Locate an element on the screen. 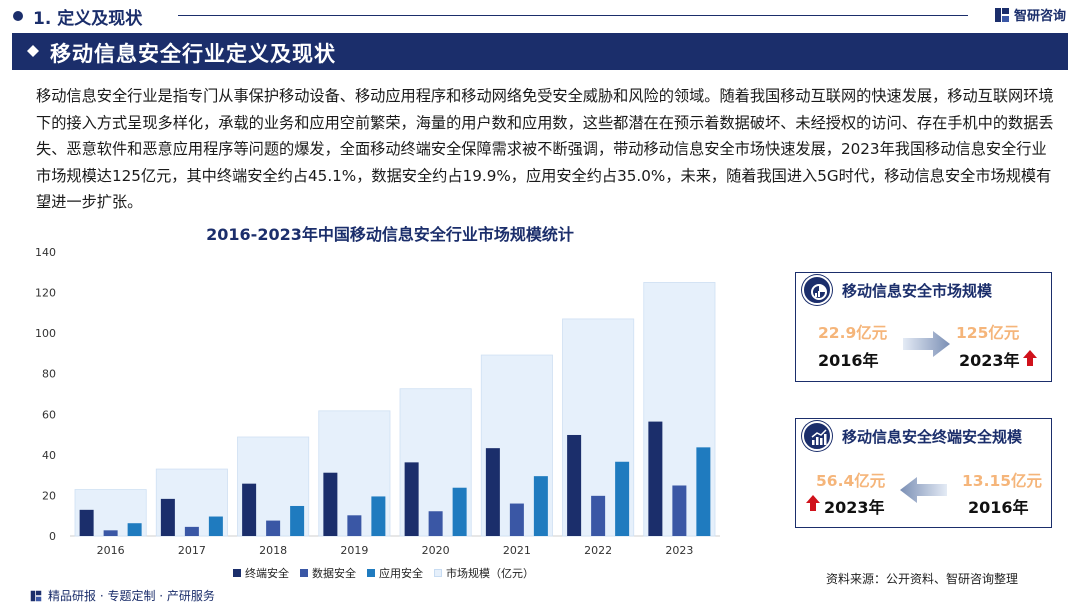 This screenshot has height=604, width=1080. card-title: 移动信息安全终端安全规模 is located at coordinates (932, 437).